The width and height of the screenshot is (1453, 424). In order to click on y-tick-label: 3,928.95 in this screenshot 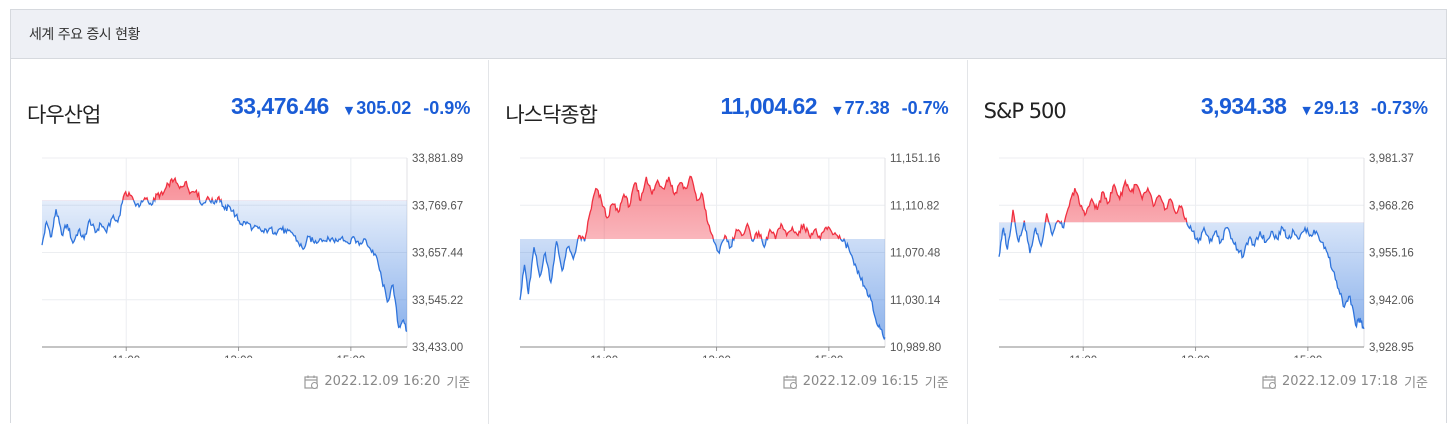, I will do `click(1391, 348)`.